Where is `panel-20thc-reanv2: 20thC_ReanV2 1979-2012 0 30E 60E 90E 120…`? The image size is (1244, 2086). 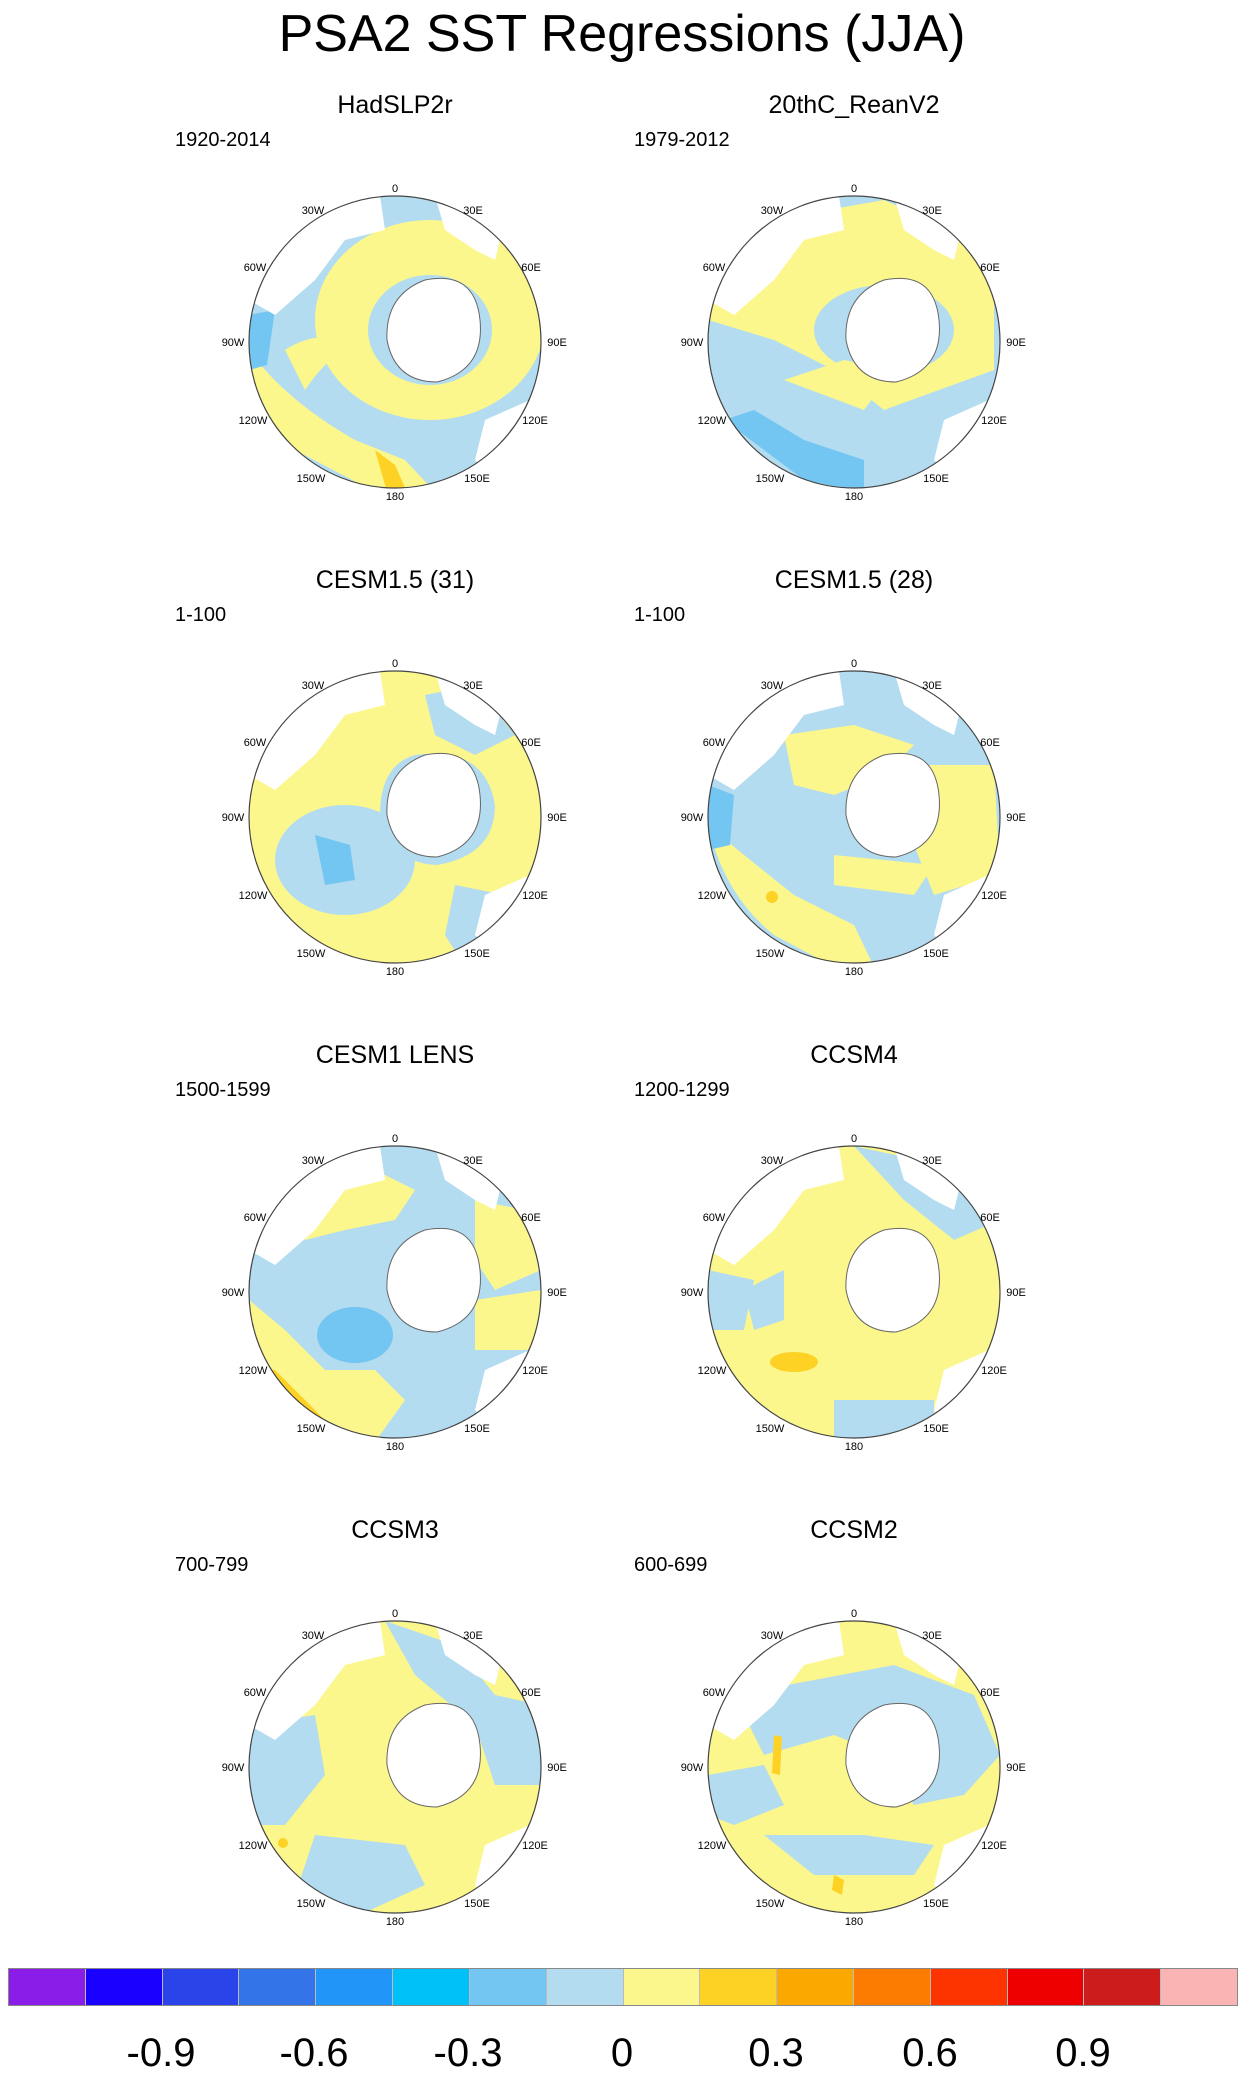
panel-20thc-reanv2: 20thC_ReanV2 1979-2012 0 30E 60E 90E 120… is located at coordinates (854, 320).